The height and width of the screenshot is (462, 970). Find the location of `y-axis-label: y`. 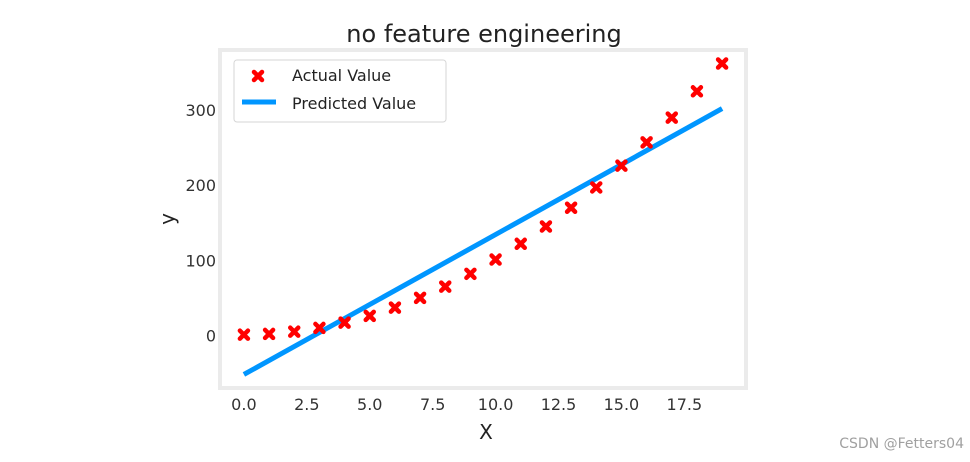

y-axis-label: y is located at coordinates (167, 219).